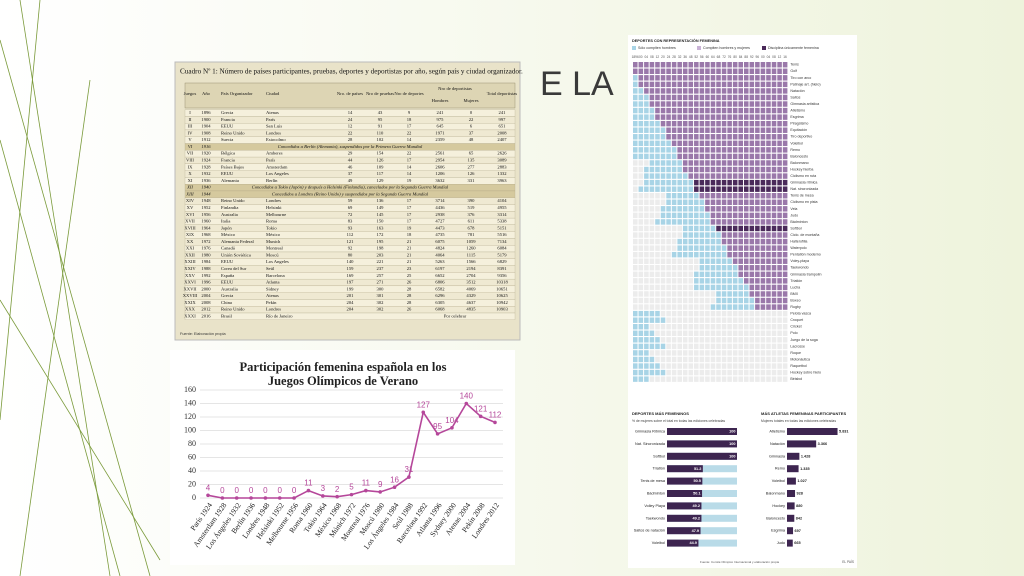 The height and width of the screenshot is (576, 1024). I want to click on table-cell: 1980, so click(206, 254).